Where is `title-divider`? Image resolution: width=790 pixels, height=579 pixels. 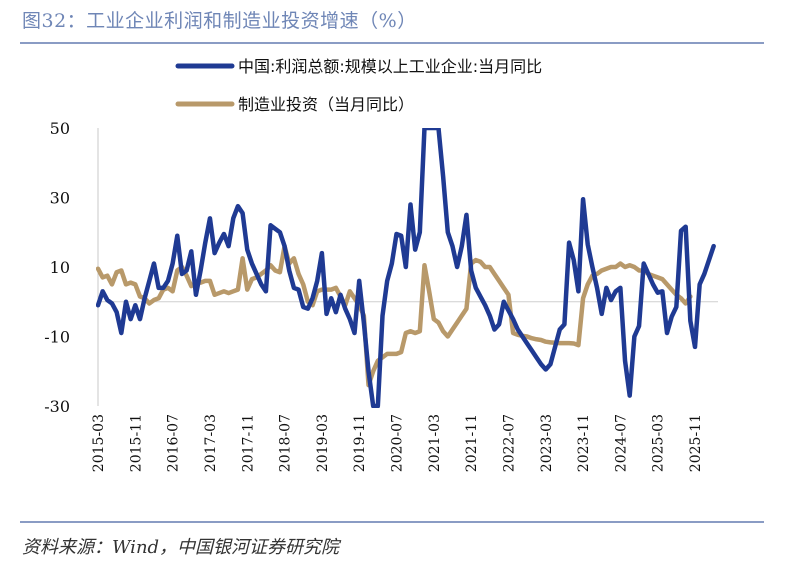
title-divider is located at coordinates (392, 43).